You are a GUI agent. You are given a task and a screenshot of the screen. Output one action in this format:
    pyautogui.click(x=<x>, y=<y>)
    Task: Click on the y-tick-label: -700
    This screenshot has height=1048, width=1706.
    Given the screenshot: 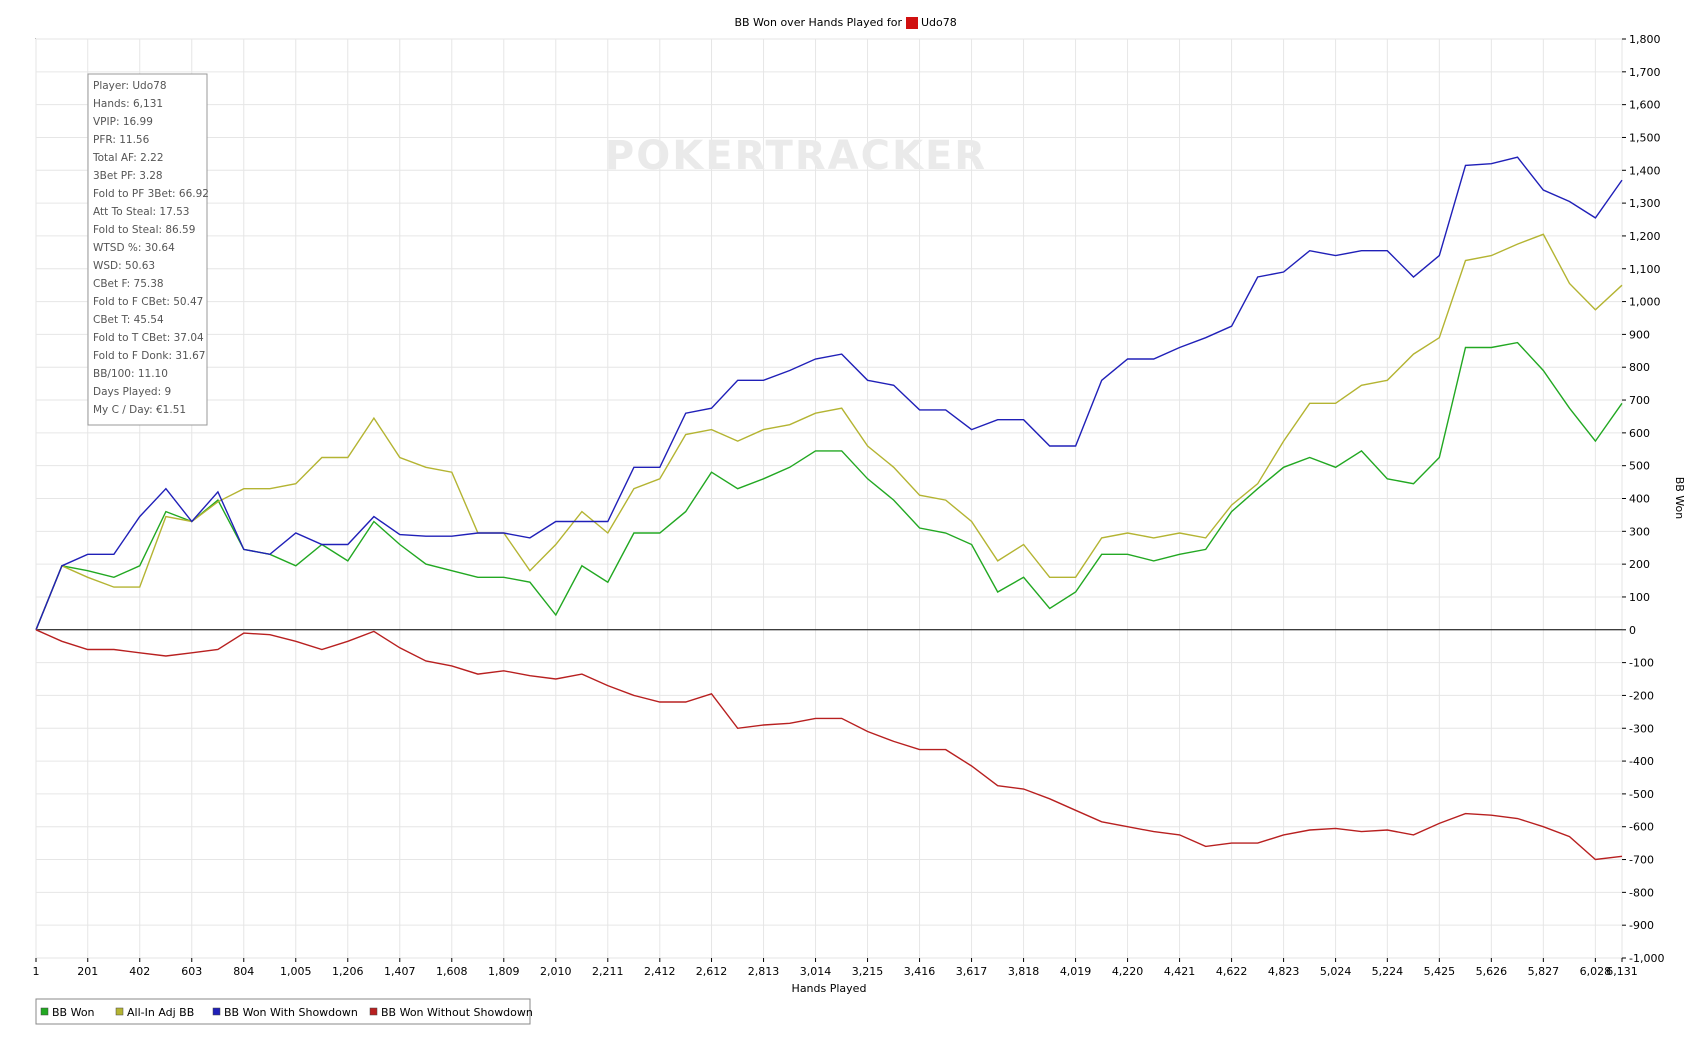 What is the action you would take?
    pyautogui.click(x=1641, y=860)
    